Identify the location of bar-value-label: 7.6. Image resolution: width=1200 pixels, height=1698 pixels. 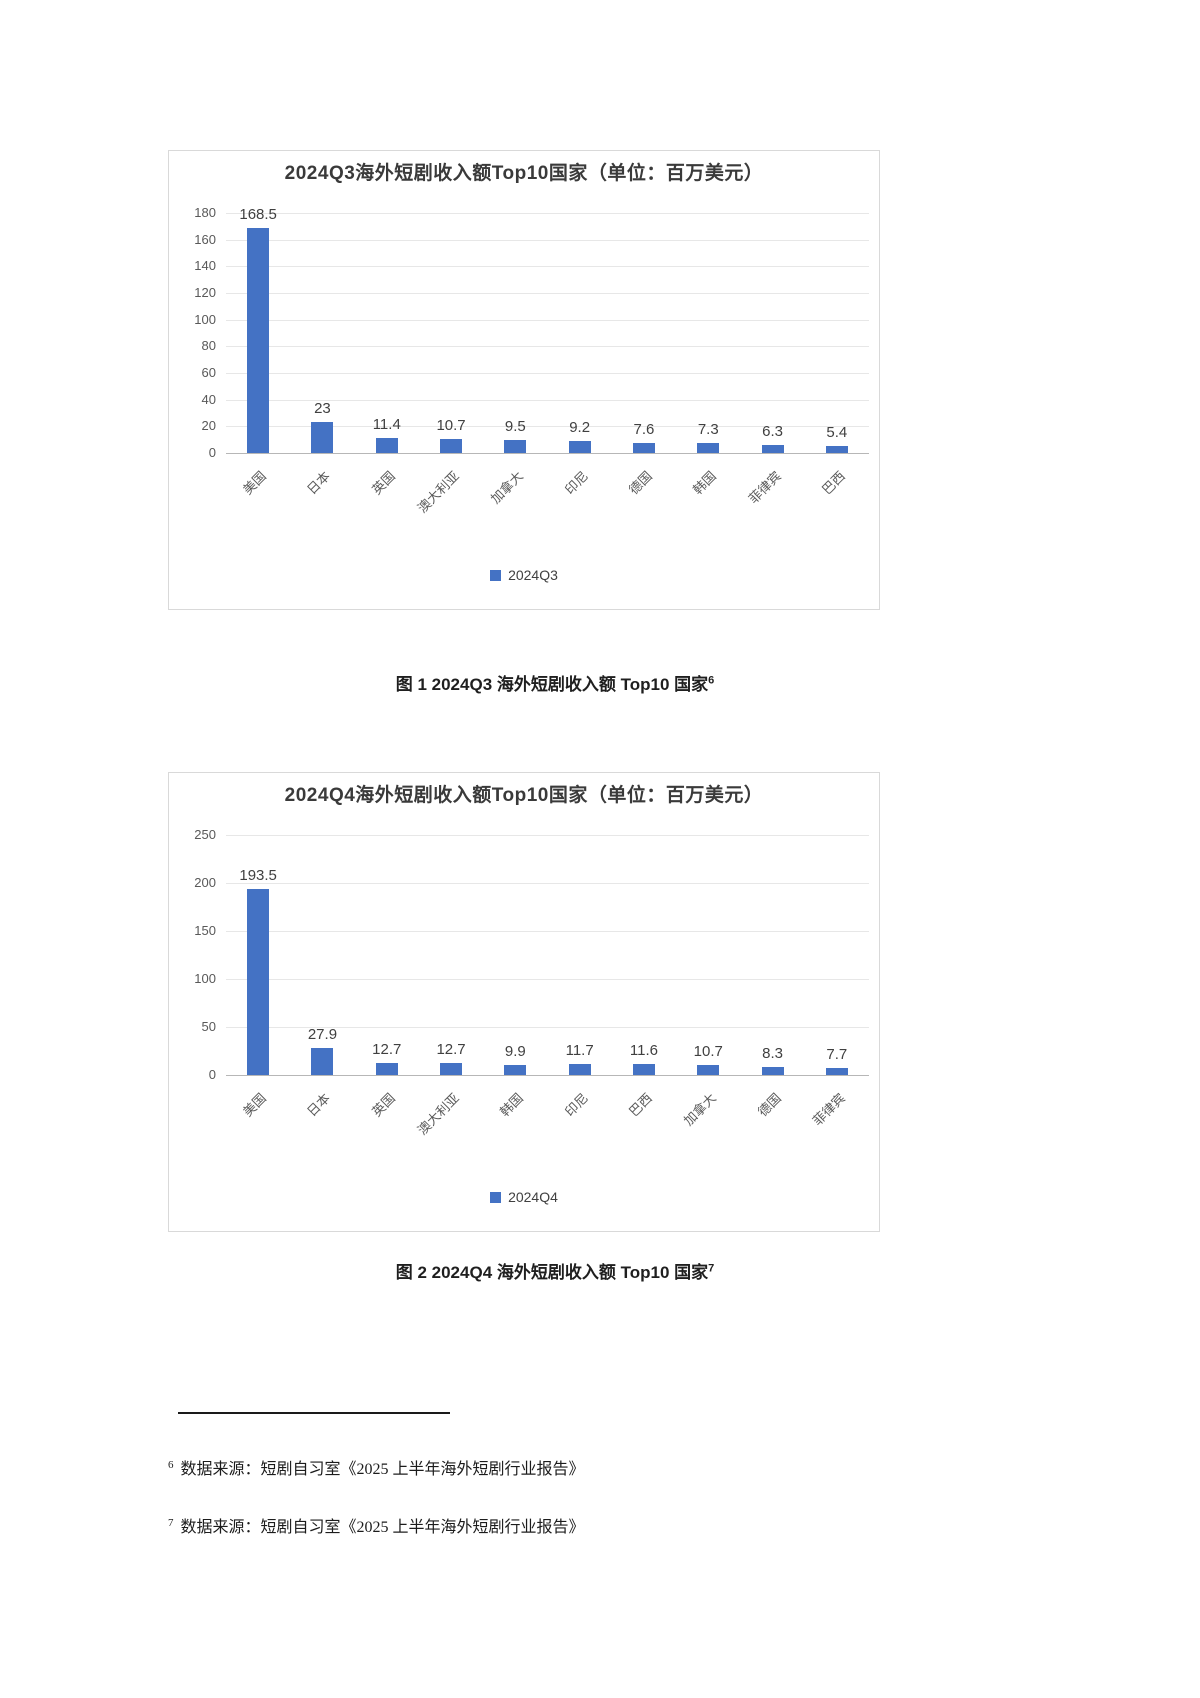
(644, 429).